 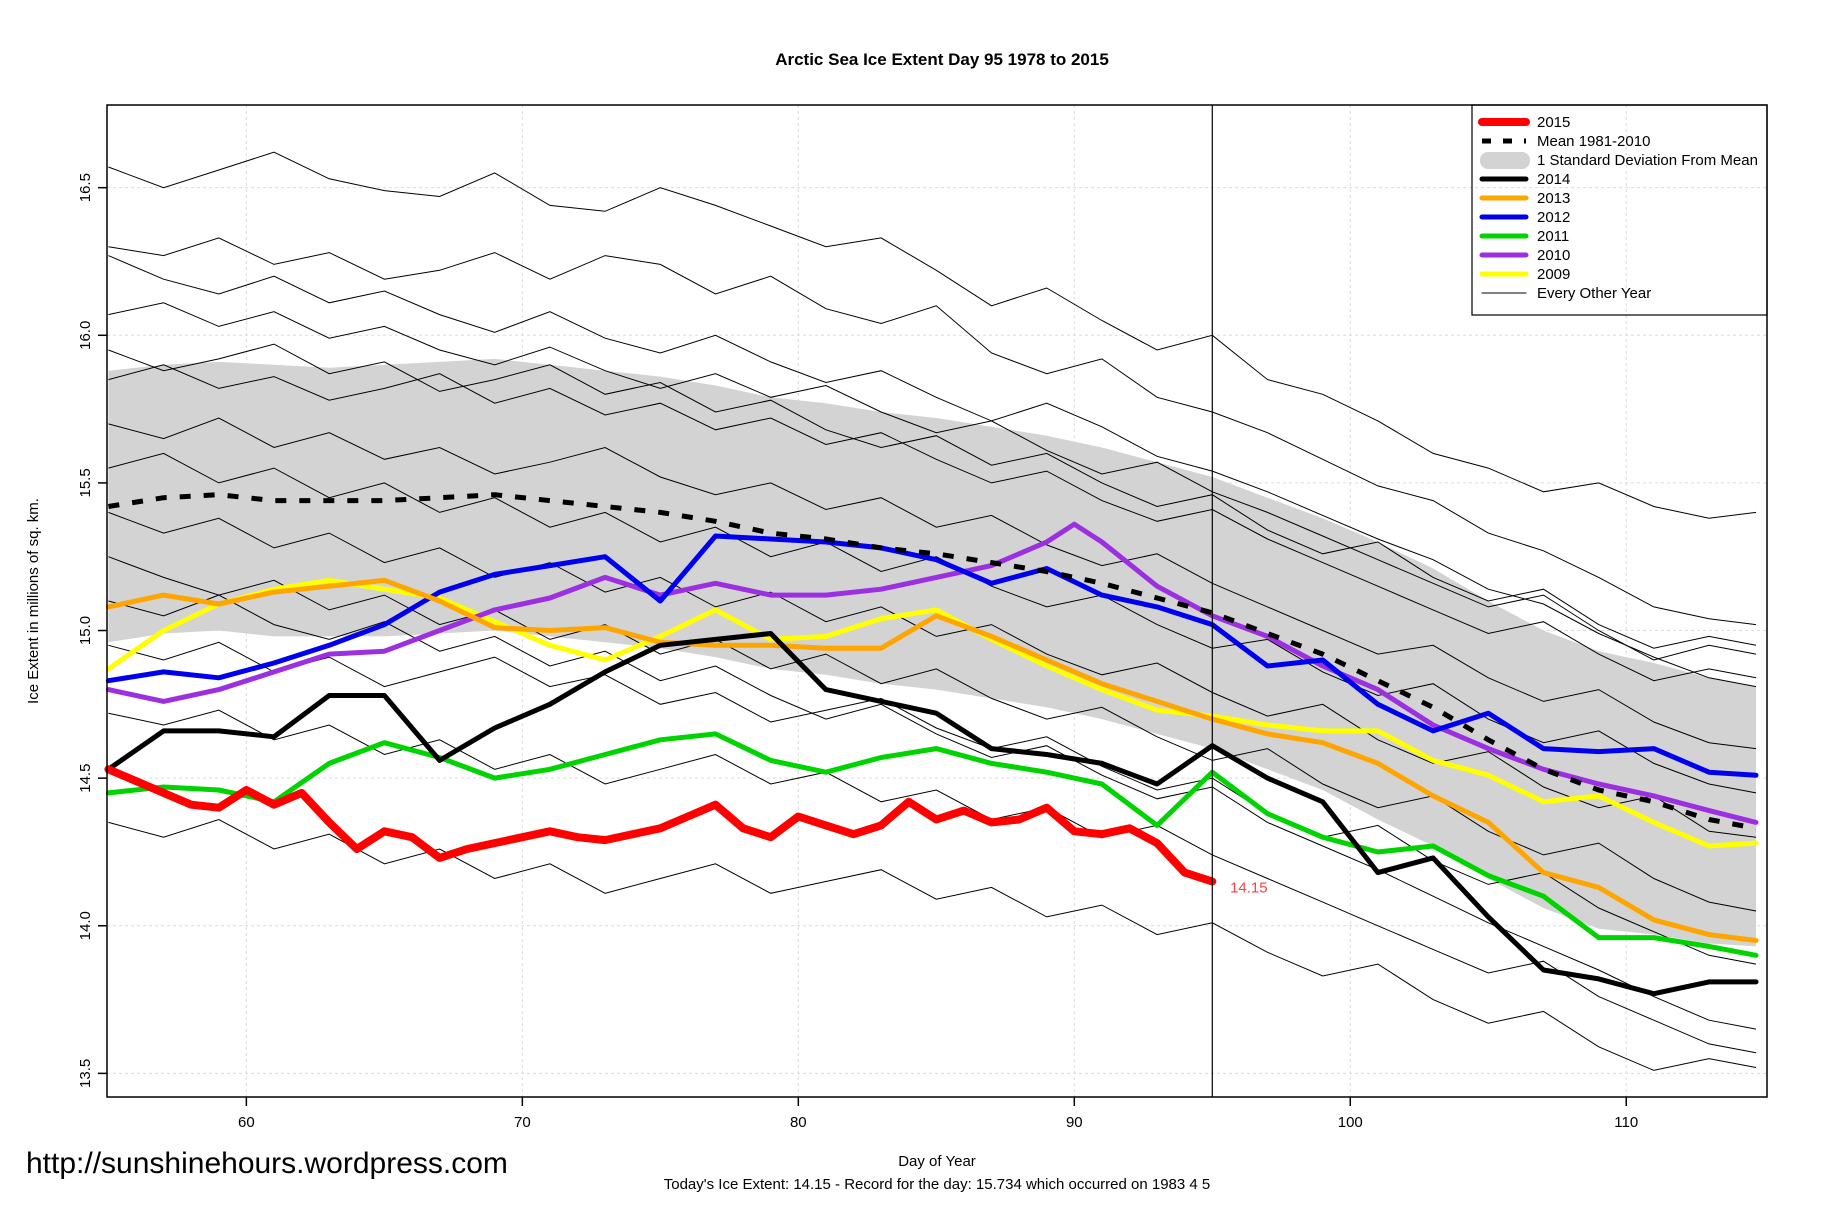 What do you see at coordinates (1647, 160) in the screenshot?
I see `legend-label: 1 Standard Deviation From Mean` at bounding box center [1647, 160].